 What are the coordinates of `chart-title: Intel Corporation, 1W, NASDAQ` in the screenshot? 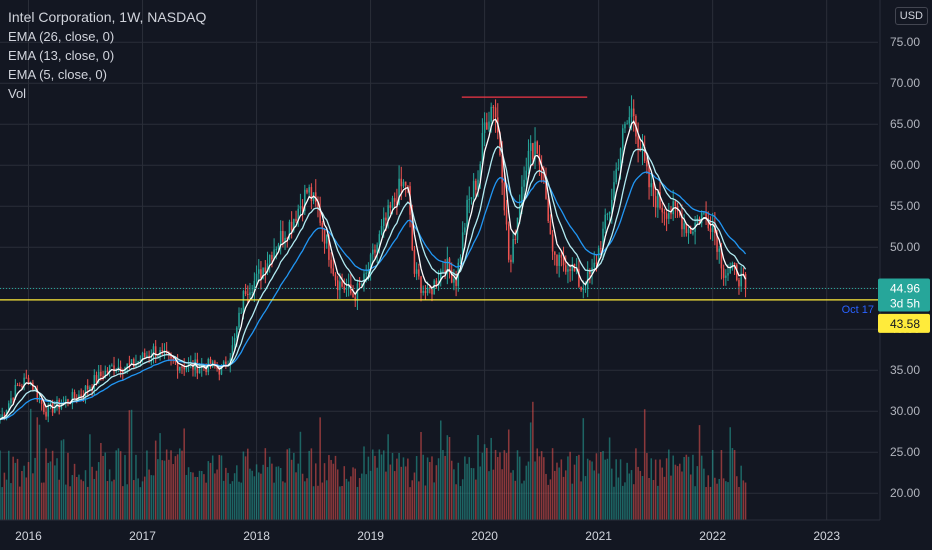 It's located at (107, 17).